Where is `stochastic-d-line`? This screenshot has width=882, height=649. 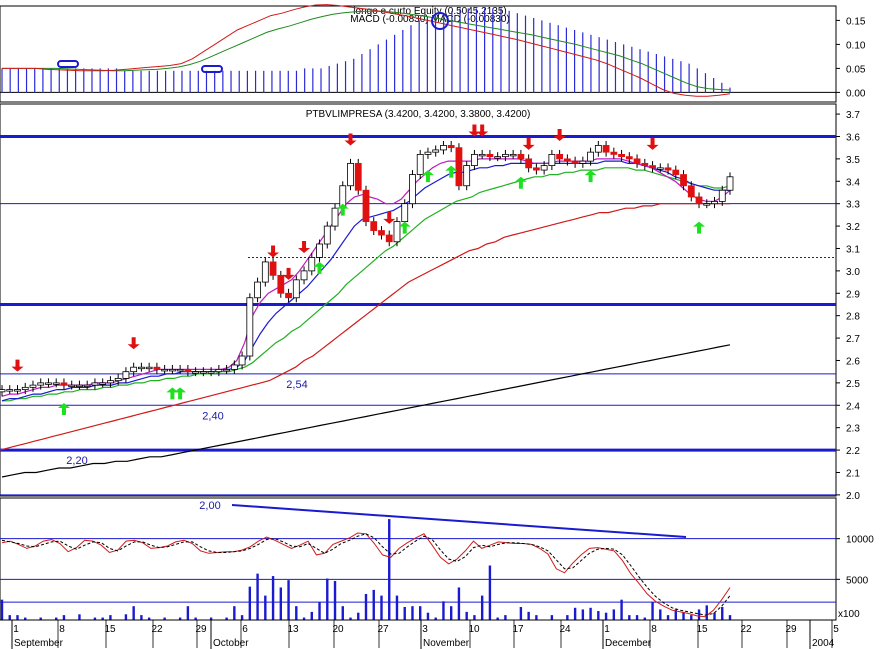
stochastic-d-line is located at coordinates (366, 574).